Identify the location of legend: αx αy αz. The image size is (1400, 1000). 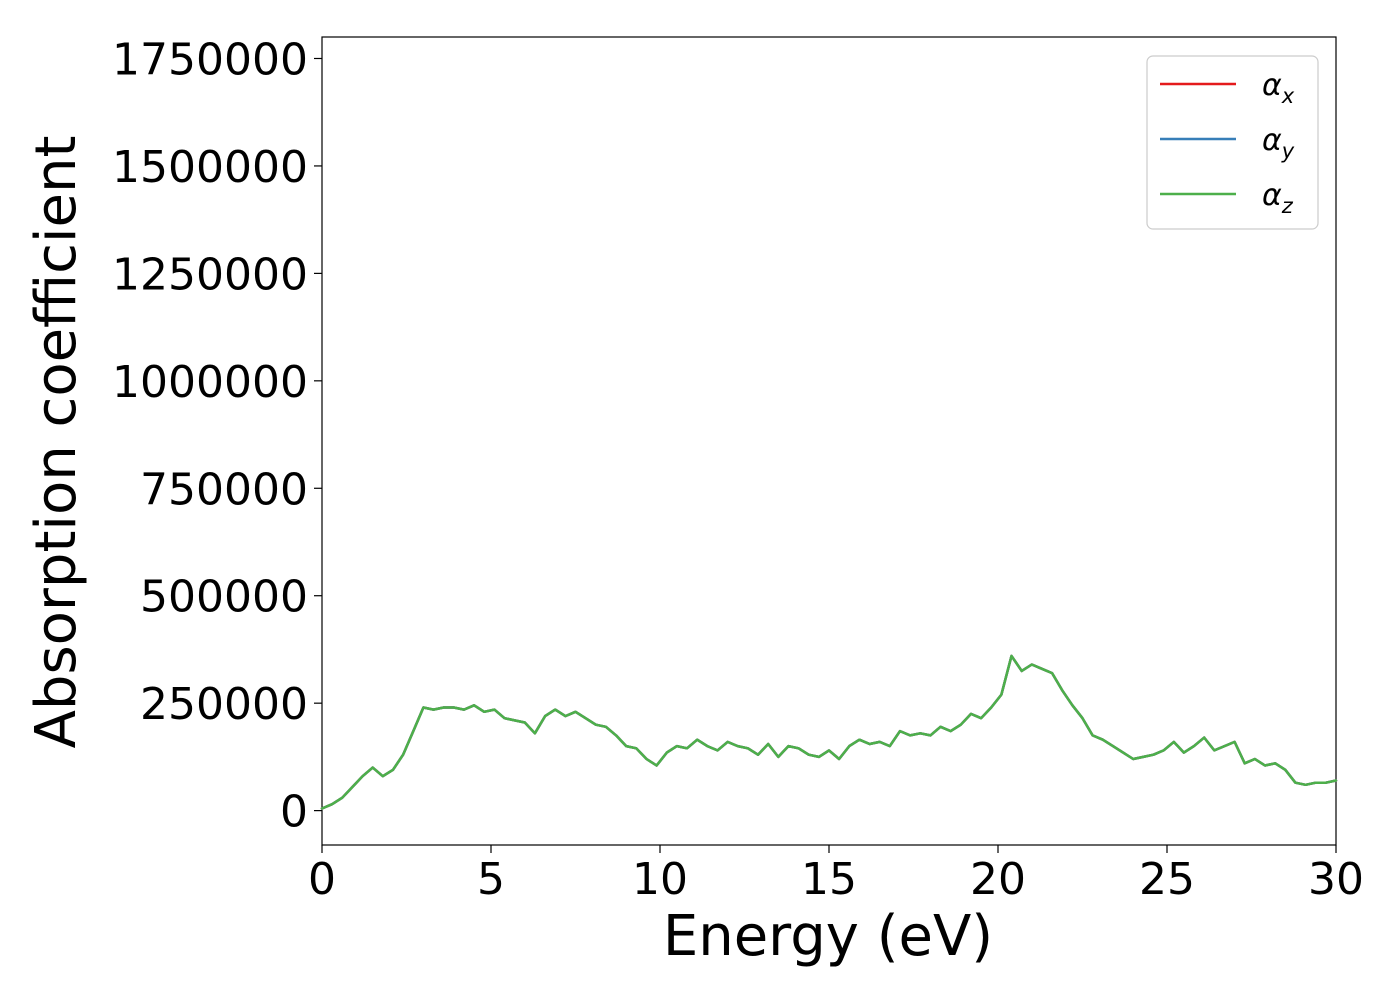
(1232, 142).